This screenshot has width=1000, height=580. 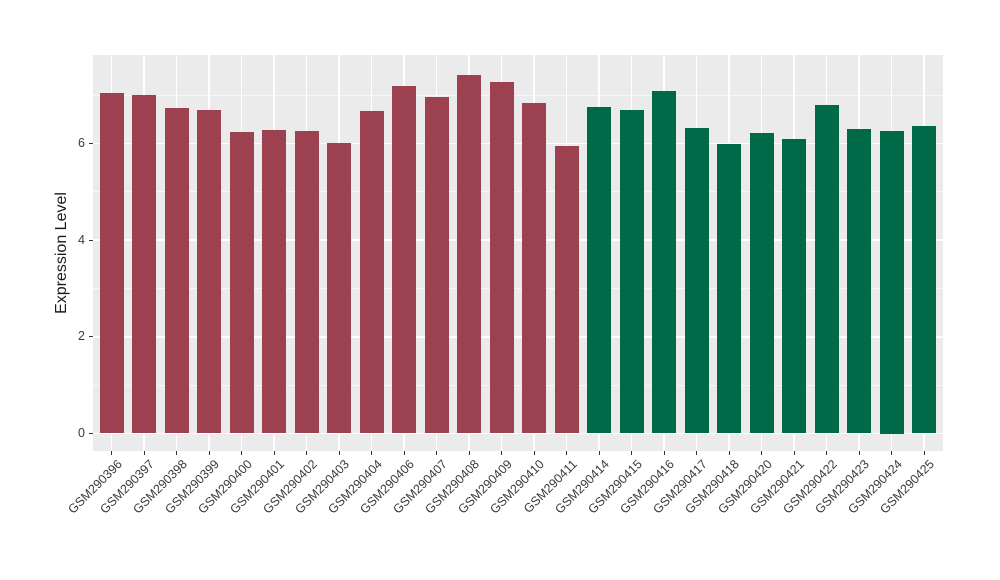 I want to click on y-tick-label-2: 2, so click(x=81, y=336).